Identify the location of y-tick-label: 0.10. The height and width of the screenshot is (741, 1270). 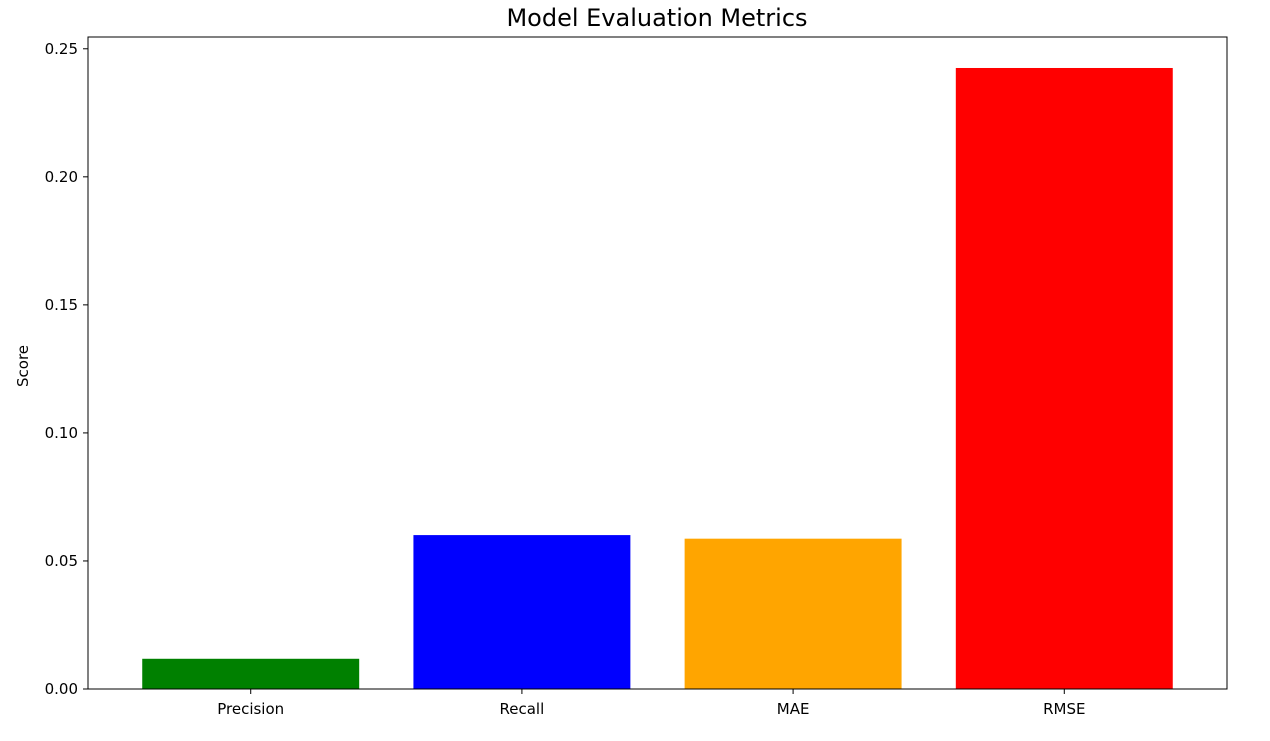
(61, 433).